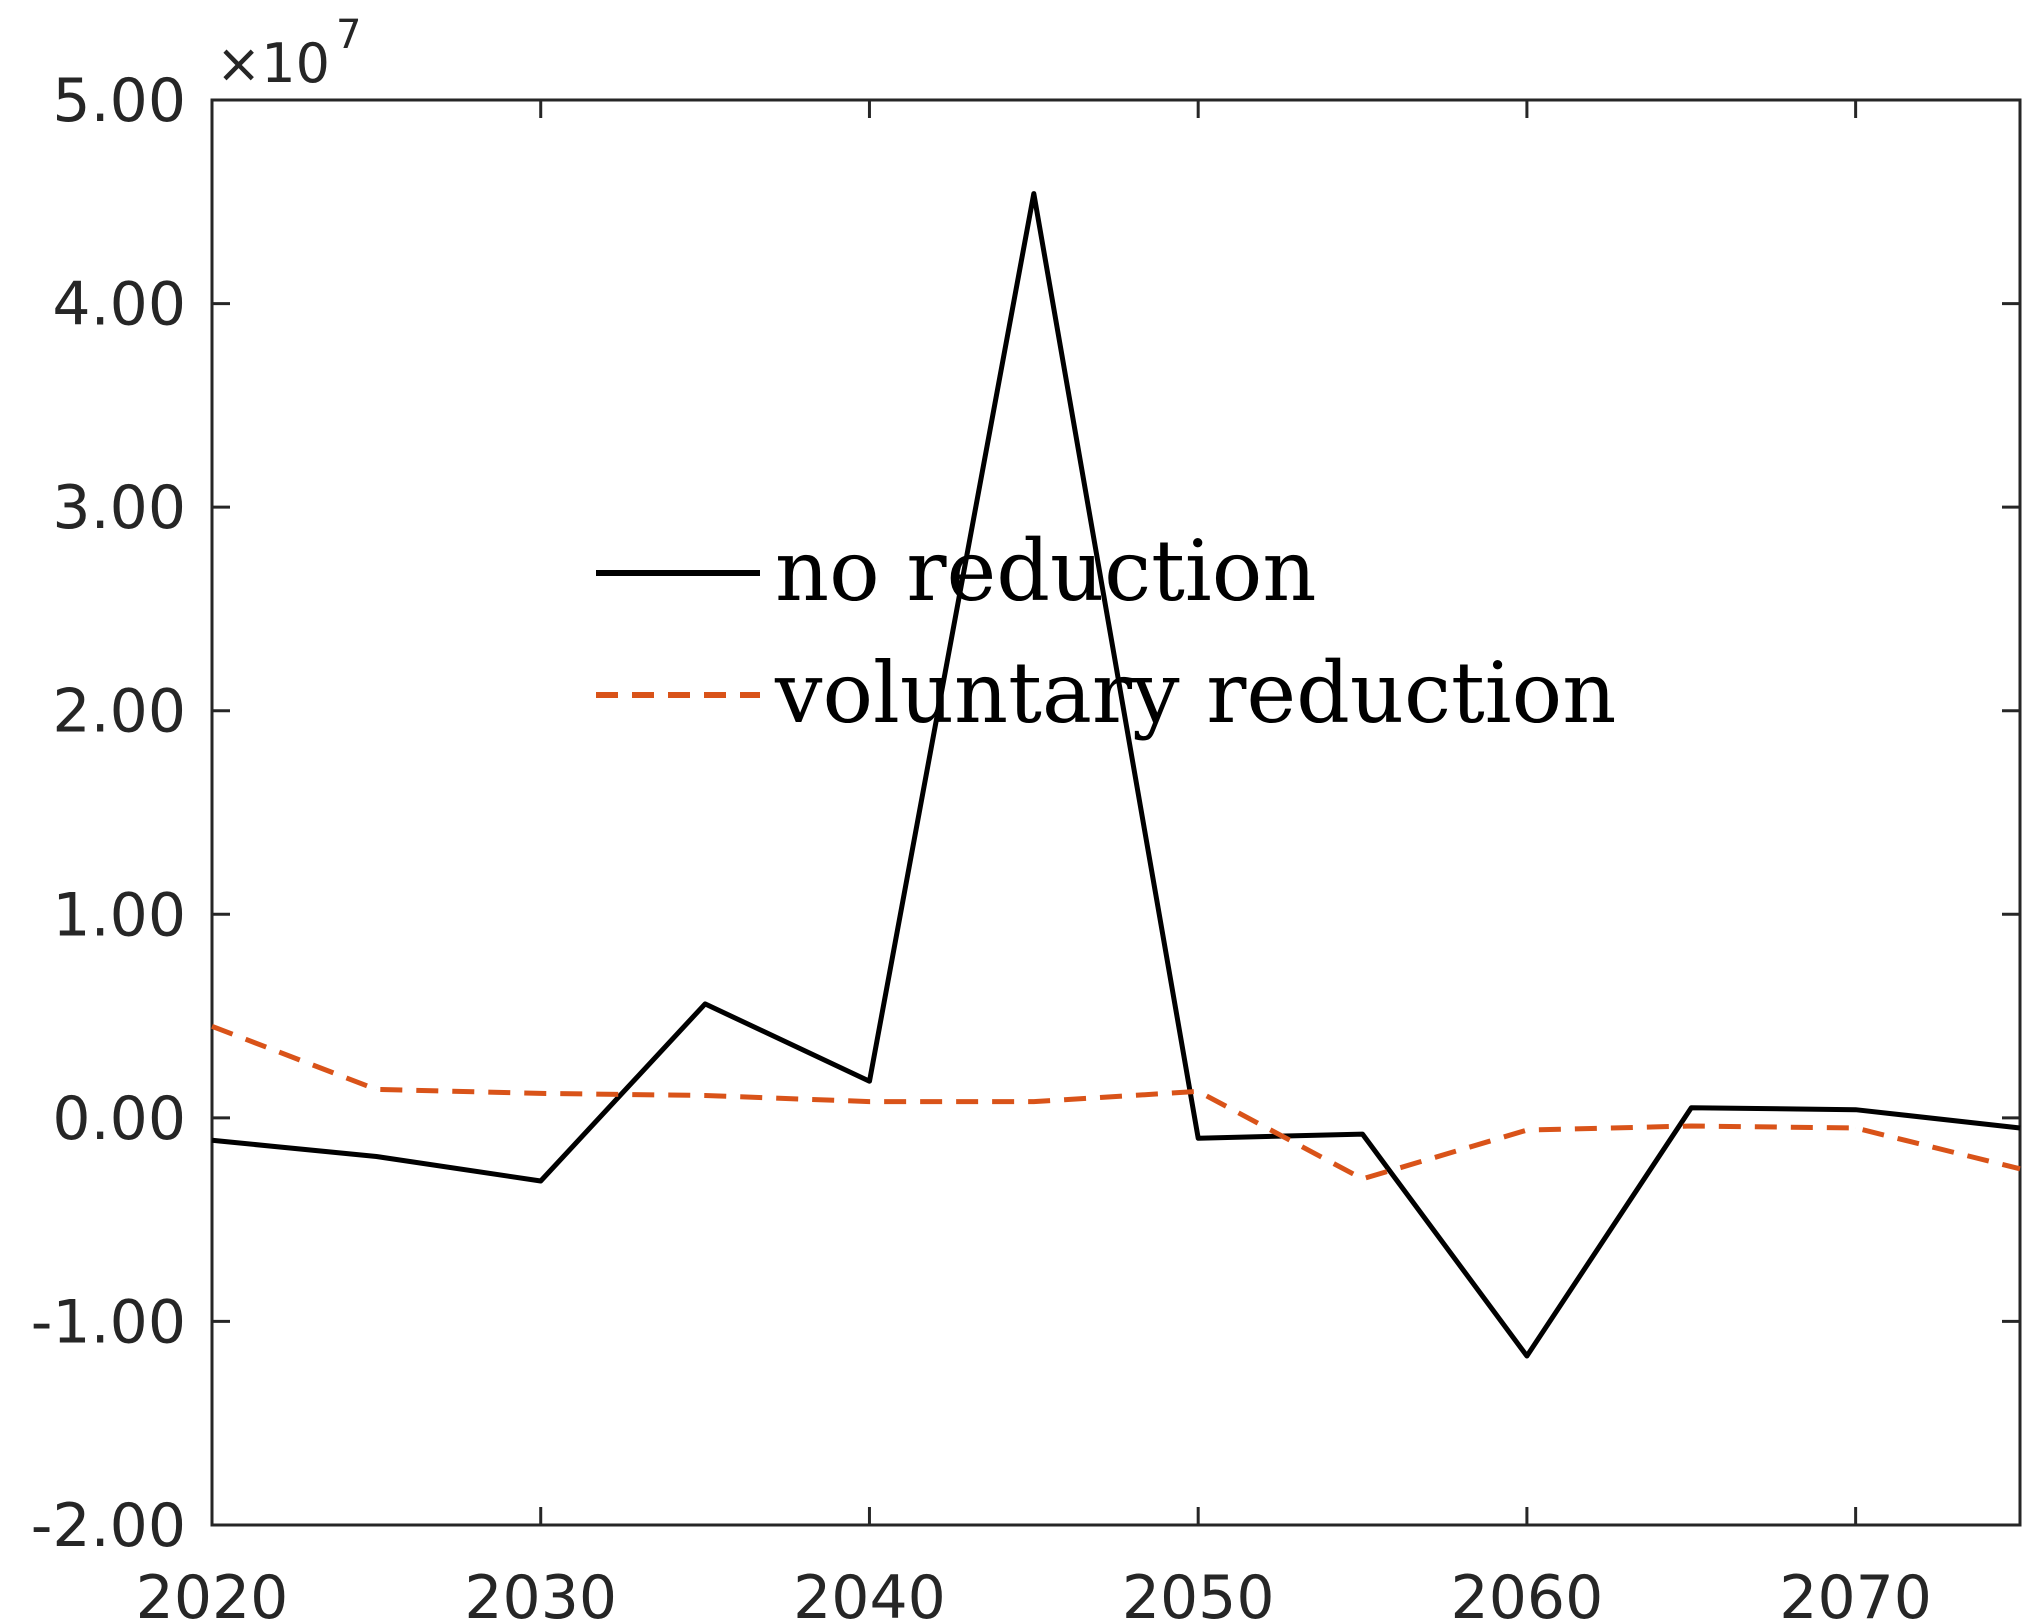  I want to click on x-tick-label: 2030, so click(540, 1592).